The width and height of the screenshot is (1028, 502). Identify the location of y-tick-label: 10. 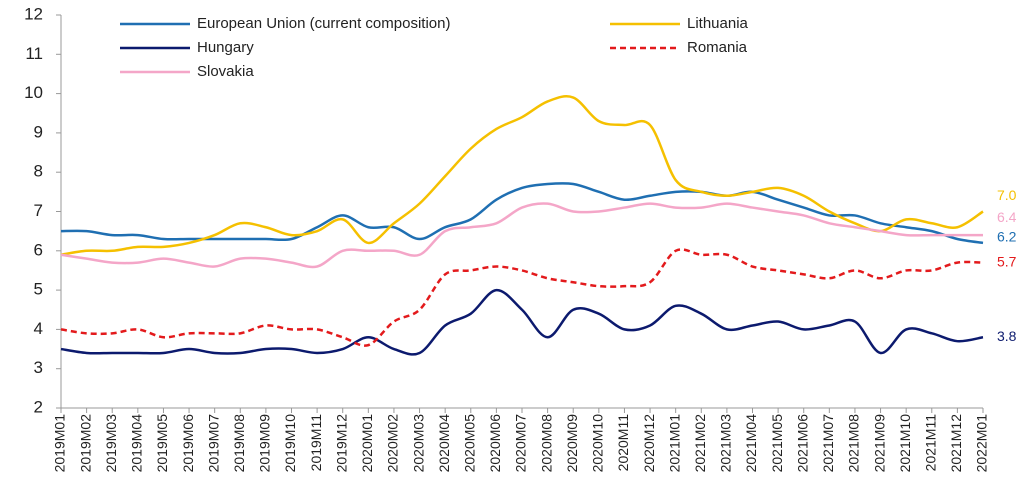
(33, 92).